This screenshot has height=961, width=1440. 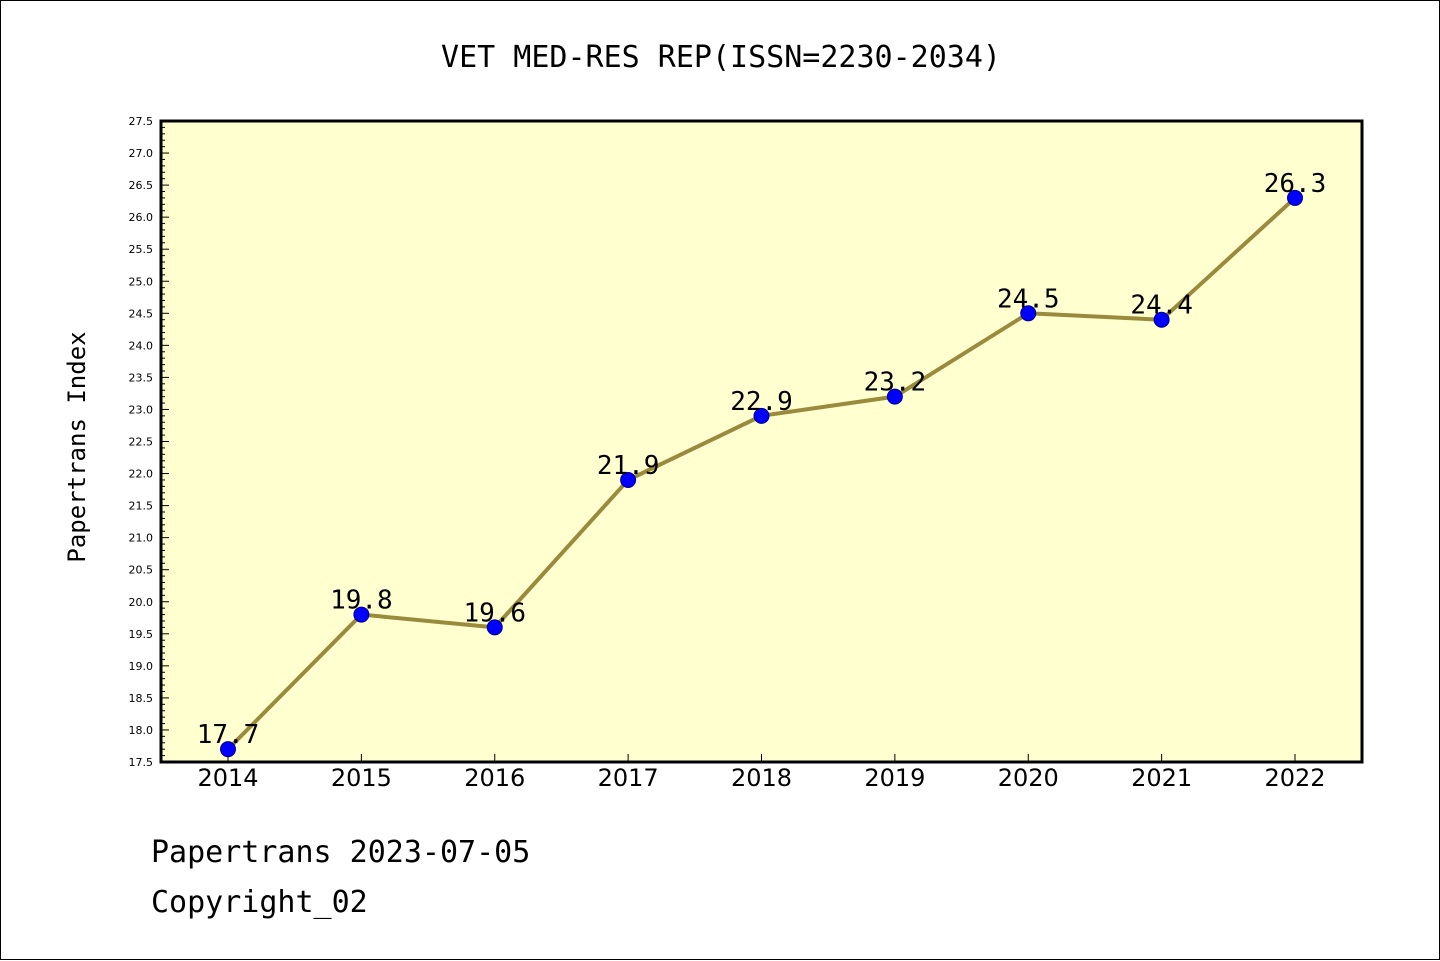 What do you see at coordinates (628, 466) in the screenshot?
I see `data-label: 21.9` at bounding box center [628, 466].